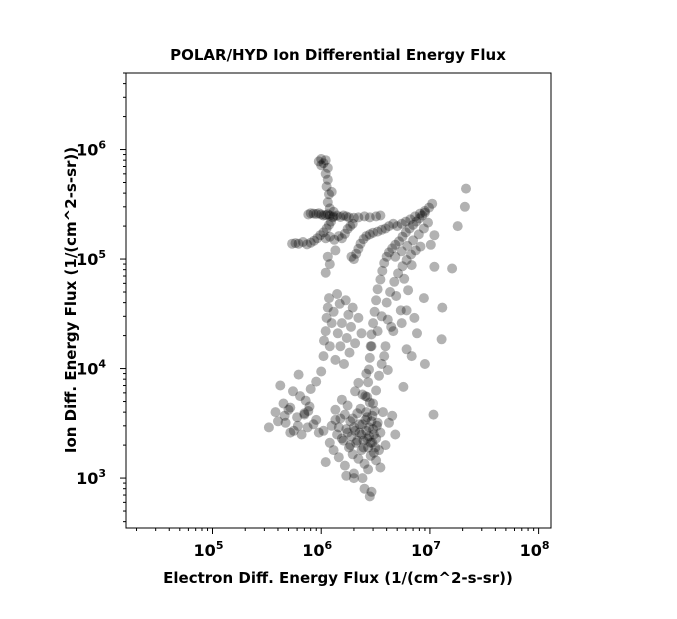 The height and width of the screenshot is (619, 677). Describe the element at coordinates (338, 55) in the screenshot. I see `chart-title: POLAR/HYD Ion Differential Energy Flux` at that location.